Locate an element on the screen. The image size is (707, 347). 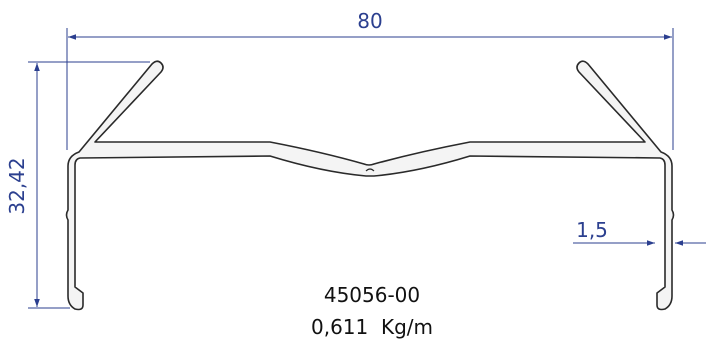
weight-per-meter: 0,611 Kg/m is located at coordinates (372, 327).